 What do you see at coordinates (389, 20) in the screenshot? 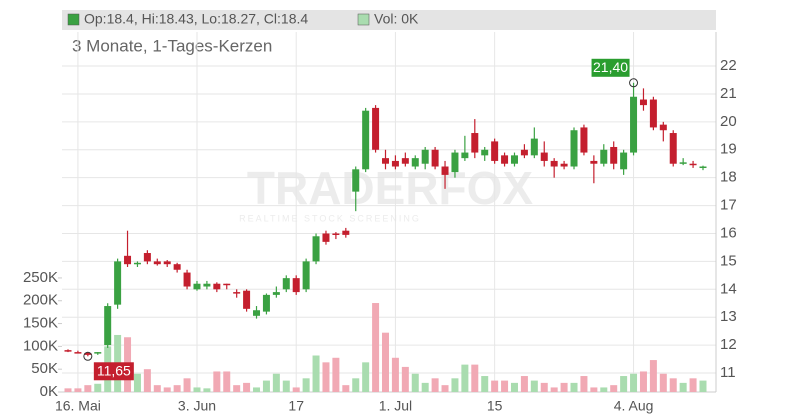
I see `header-band` at bounding box center [389, 20].